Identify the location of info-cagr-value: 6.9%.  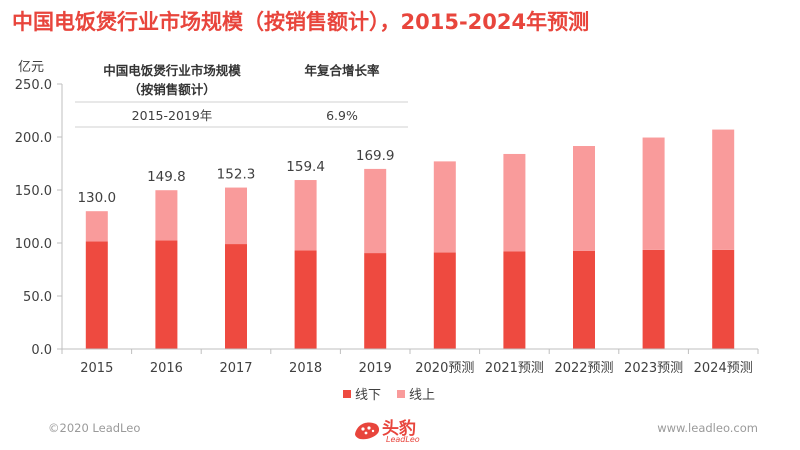
(342, 115).